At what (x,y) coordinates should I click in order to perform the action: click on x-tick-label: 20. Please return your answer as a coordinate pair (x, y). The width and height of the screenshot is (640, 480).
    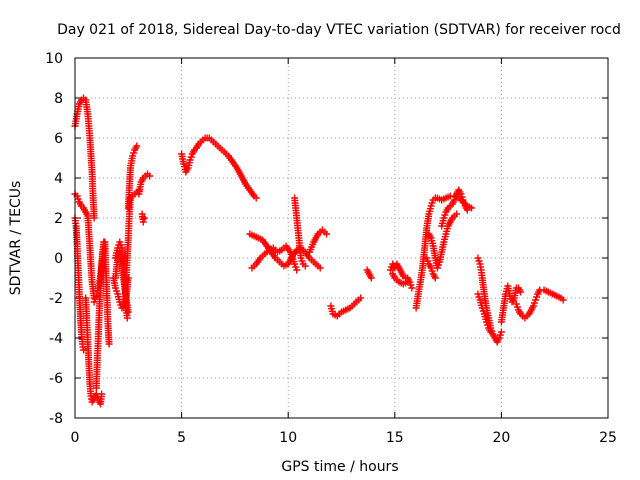
    Looking at the image, I should click on (501, 438).